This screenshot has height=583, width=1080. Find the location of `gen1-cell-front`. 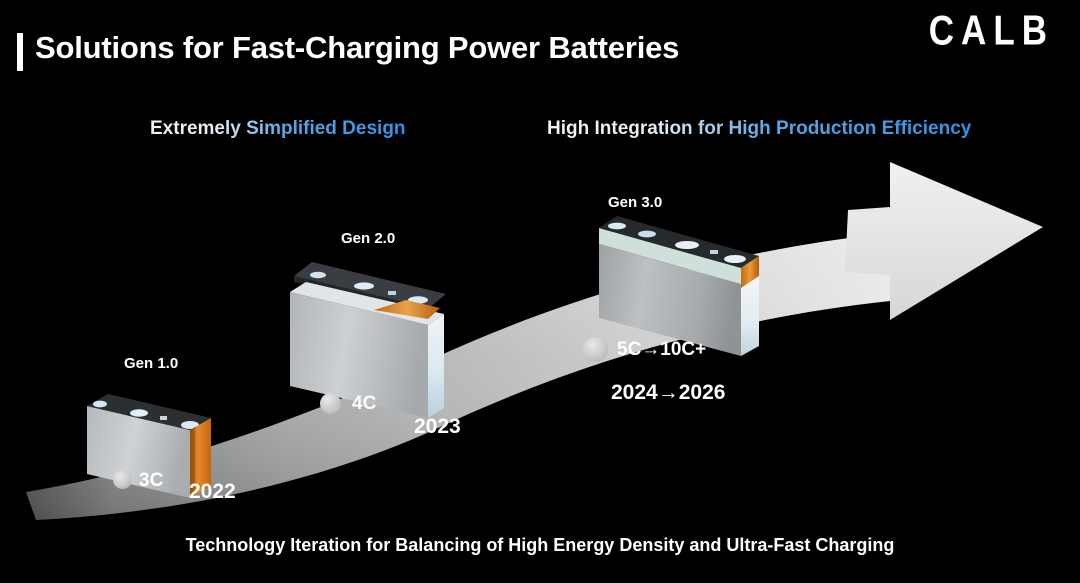

gen1-cell-front is located at coordinates (138, 452).